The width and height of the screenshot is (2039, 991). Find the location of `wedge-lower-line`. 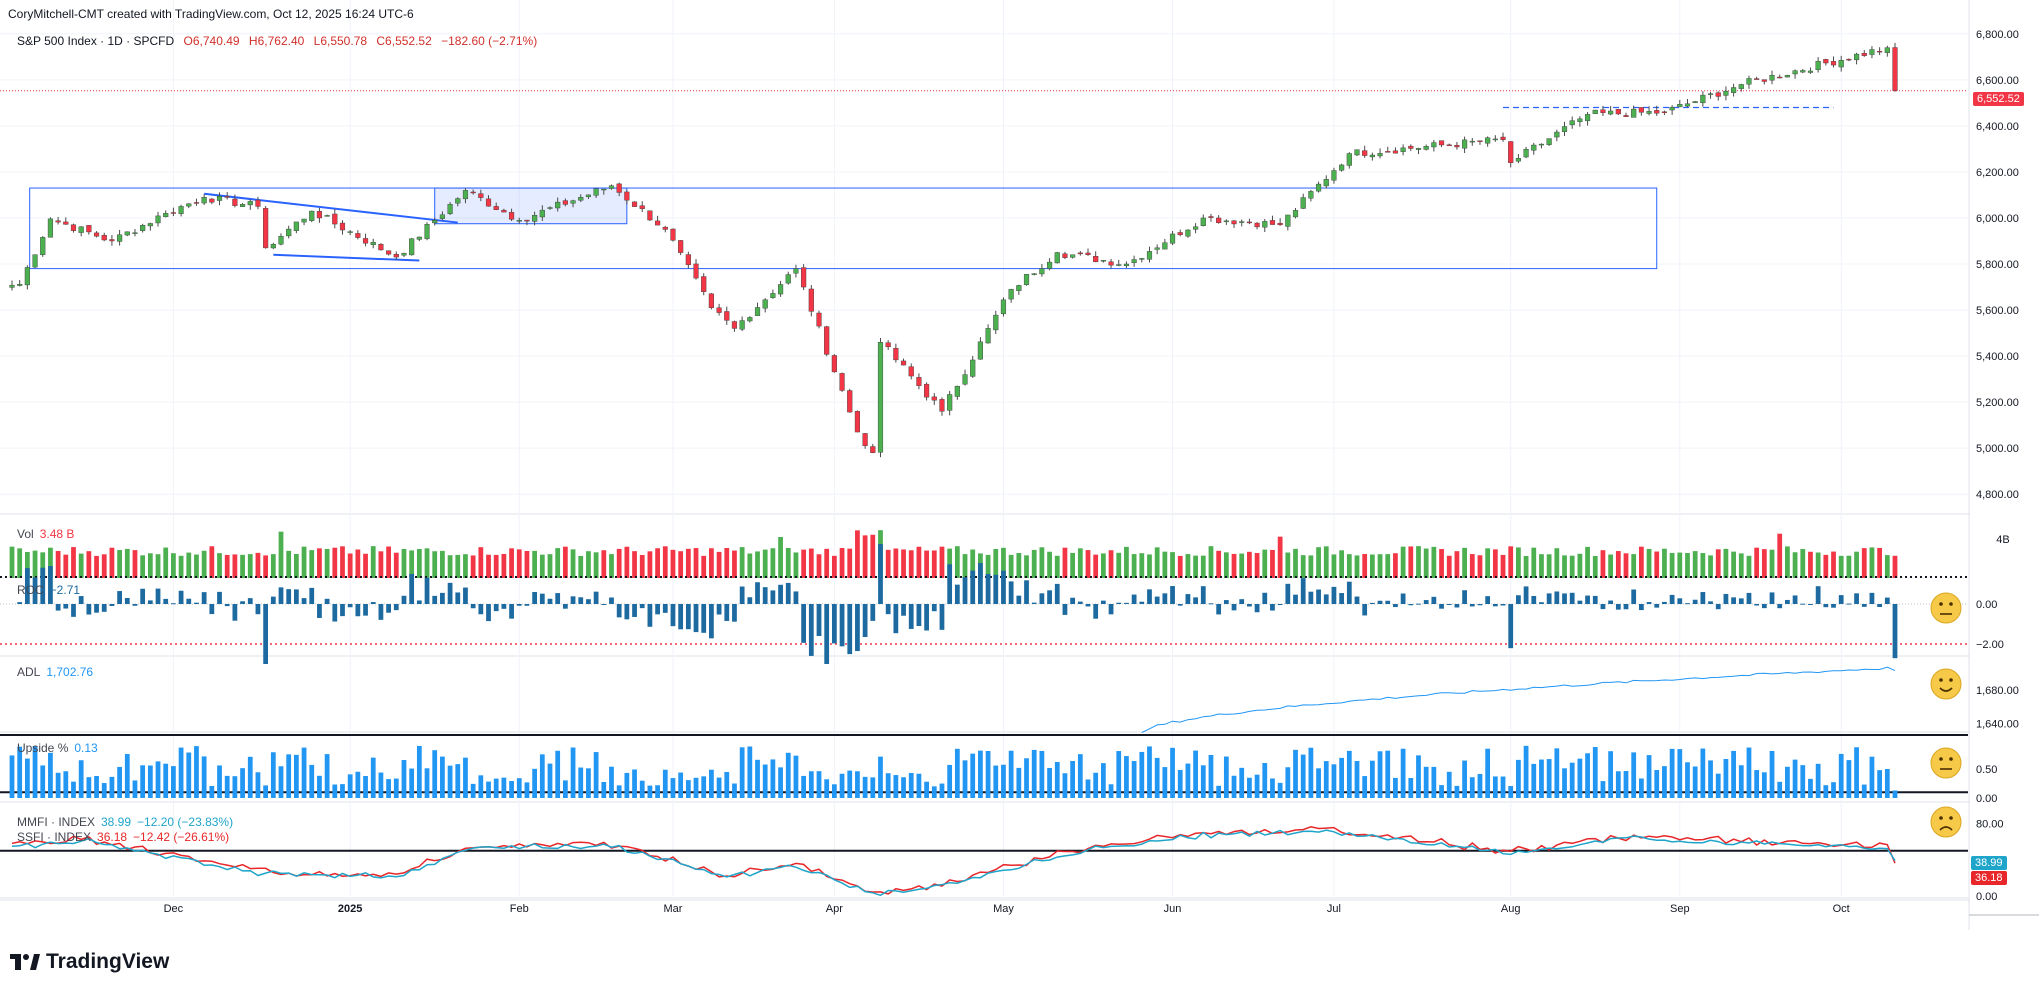

wedge-lower-line is located at coordinates (346, 257).